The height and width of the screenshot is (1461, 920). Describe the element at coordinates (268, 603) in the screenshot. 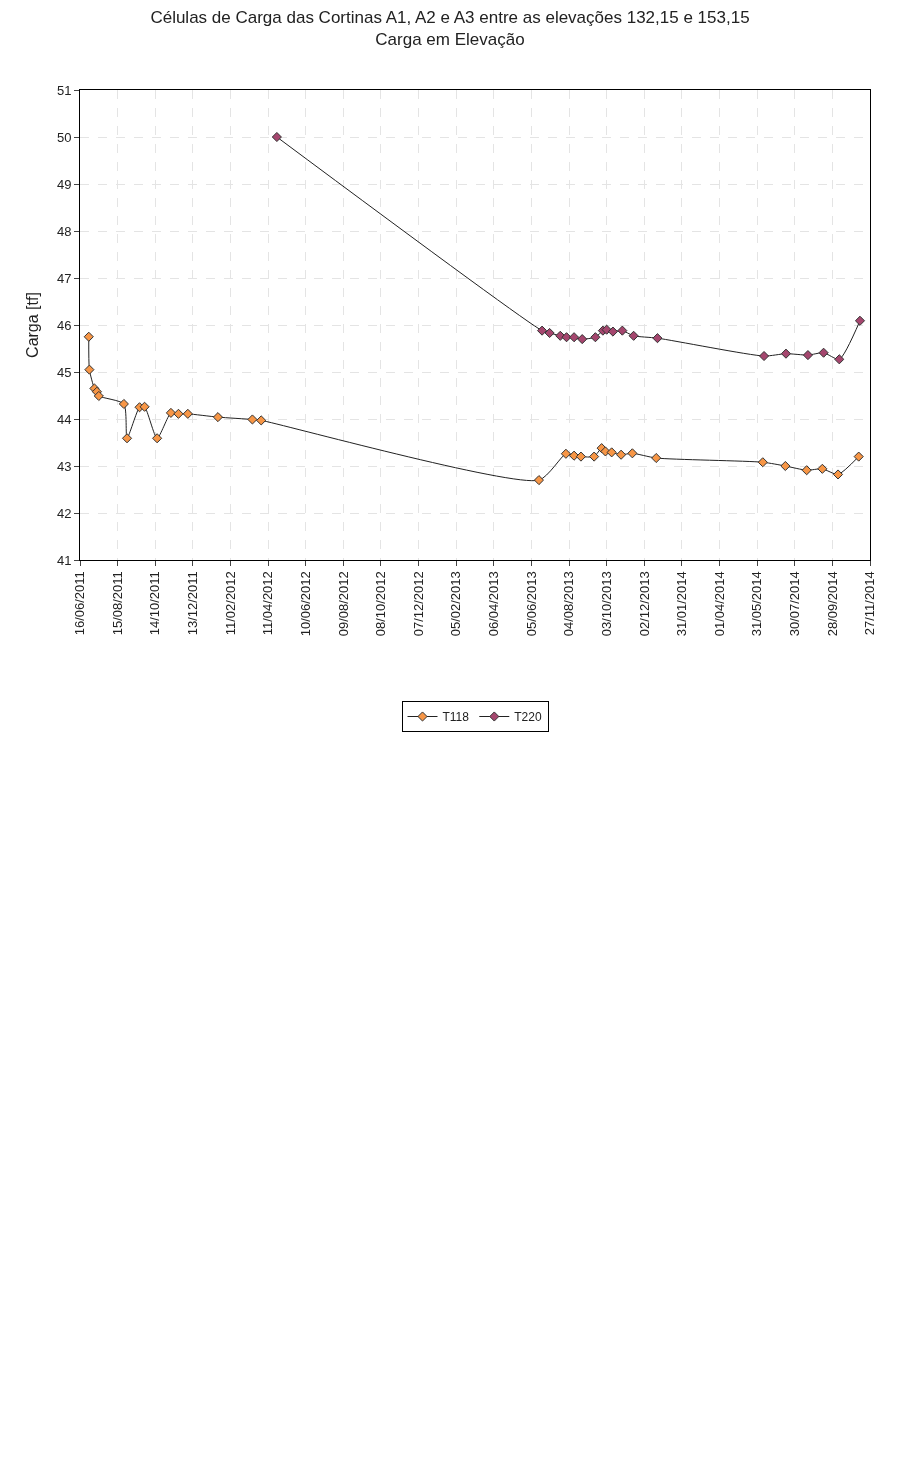

I see `x-tick-label: 11/04/2012` at that location.